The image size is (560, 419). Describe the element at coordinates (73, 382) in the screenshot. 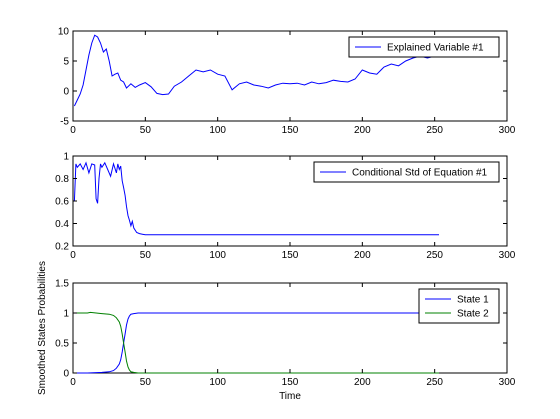

I see `chart-3-xtick-label: 0` at that location.